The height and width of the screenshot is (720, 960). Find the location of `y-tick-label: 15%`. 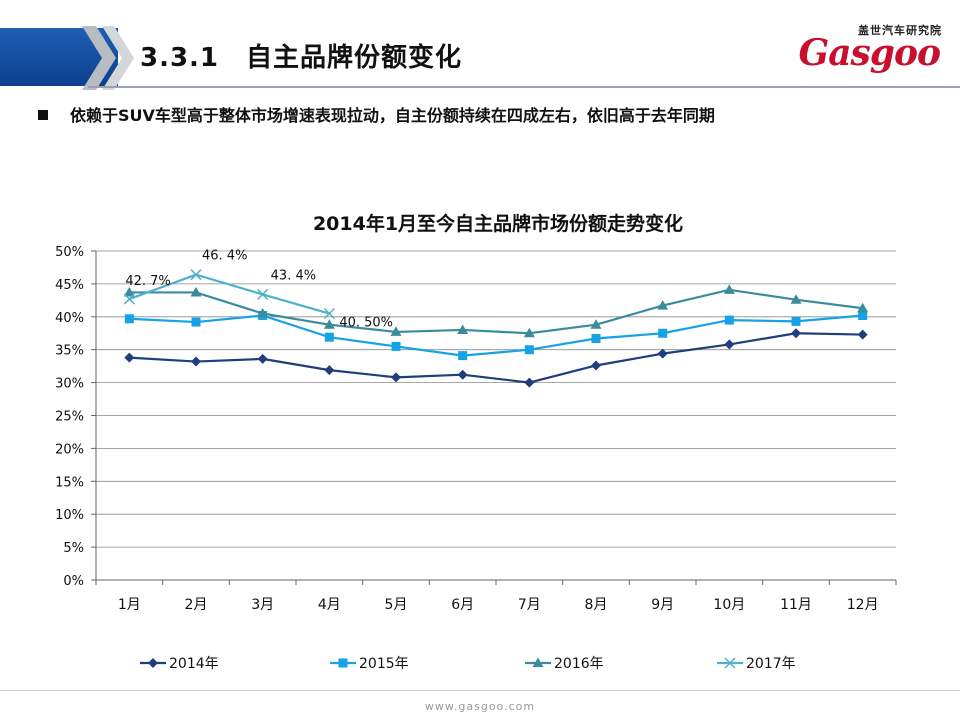

y-tick-label: 15% is located at coordinates (69, 482).